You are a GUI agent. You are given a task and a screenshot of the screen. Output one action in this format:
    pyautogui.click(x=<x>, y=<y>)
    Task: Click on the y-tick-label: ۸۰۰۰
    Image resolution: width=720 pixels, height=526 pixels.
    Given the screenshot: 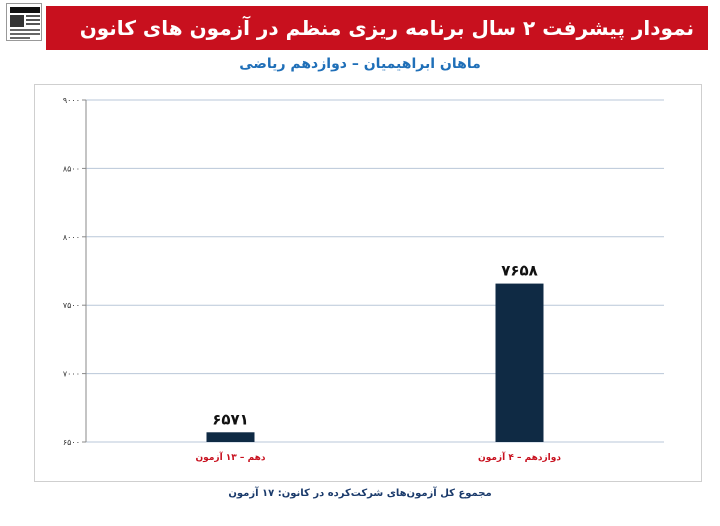 What is the action you would take?
    pyautogui.click(x=71, y=237)
    